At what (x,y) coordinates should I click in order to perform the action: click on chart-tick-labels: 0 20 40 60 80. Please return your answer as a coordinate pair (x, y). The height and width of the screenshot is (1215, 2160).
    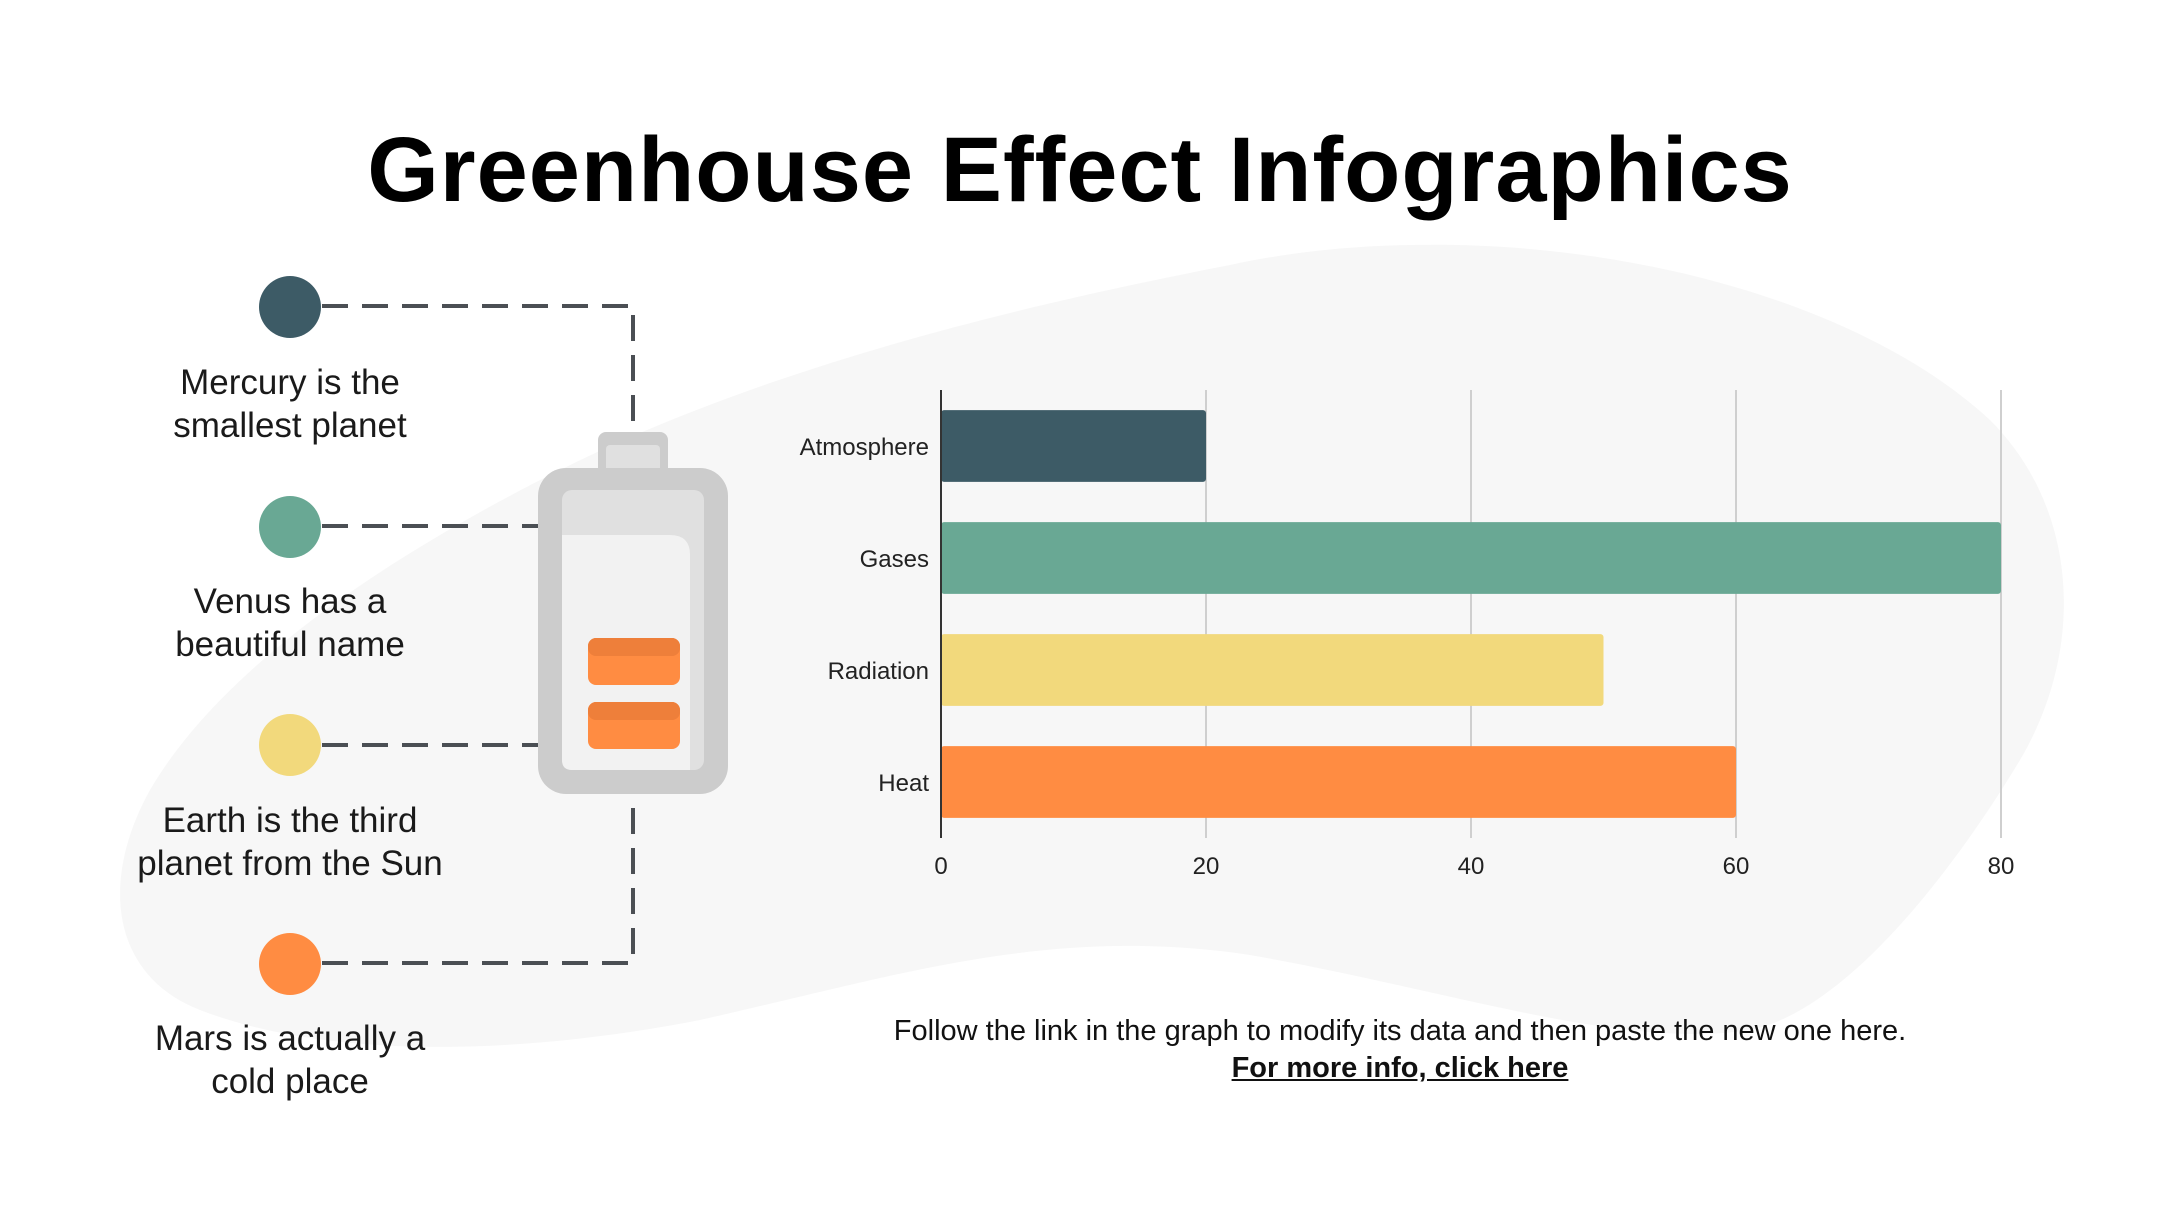
    Looking at the image, I should click on (1474, 866).